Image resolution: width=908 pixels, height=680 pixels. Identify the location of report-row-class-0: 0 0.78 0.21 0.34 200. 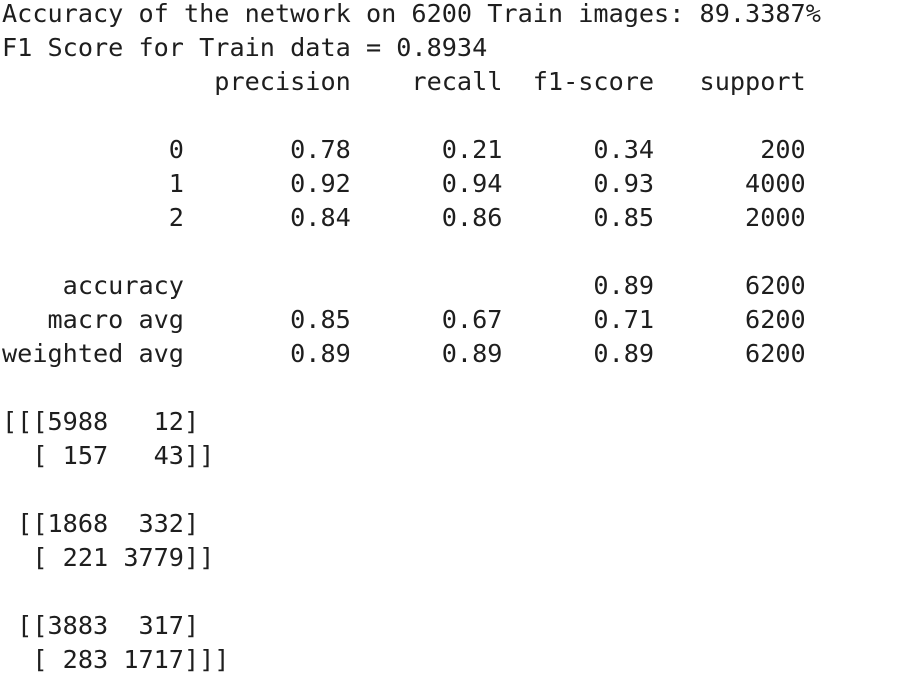
(404, 149).